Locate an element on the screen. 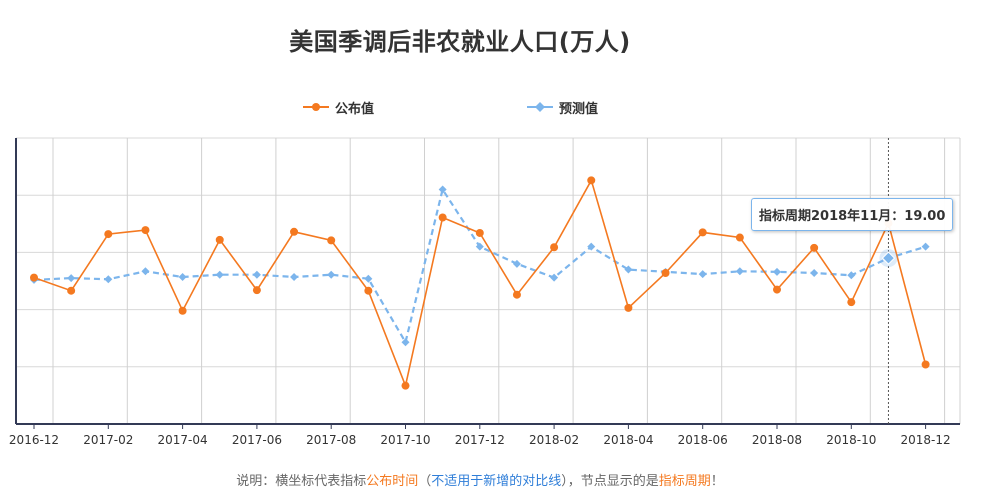 Image resolution: width=998 pixels, height=504 pixels. note-paren-open: （ is located at coordinates (425, 481).